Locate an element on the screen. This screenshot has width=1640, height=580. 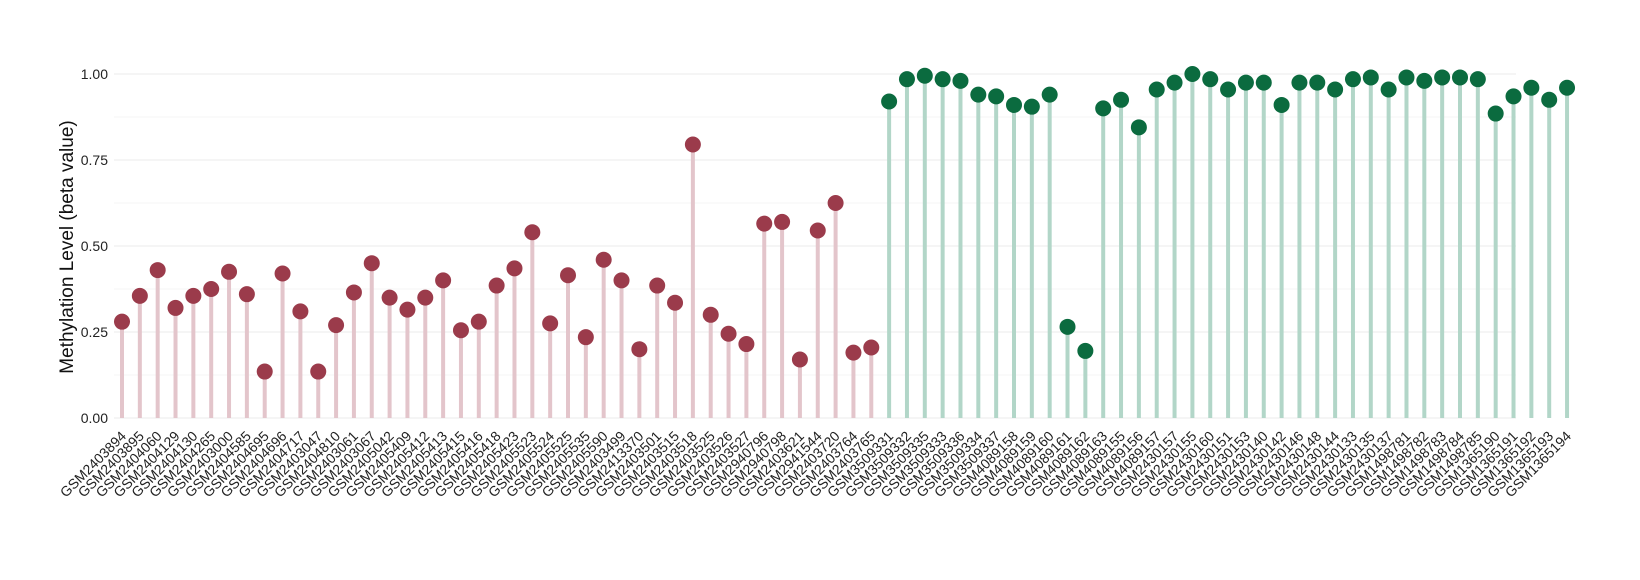
y-axis-ticks: 0.00 0.25 0.50 0.75 1.00 is located at coordinates (94, 246).